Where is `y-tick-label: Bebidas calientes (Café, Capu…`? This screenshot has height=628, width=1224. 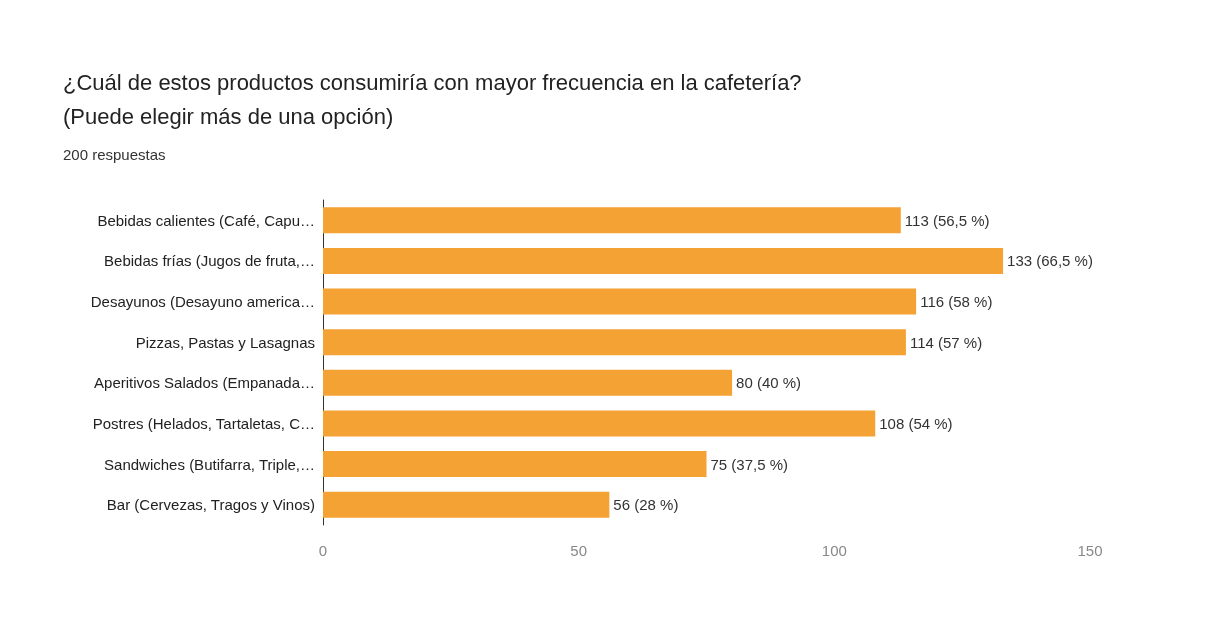 y-tick-label: Bebidas calientes (Café, Capu… is located at coordinates (206, 220).